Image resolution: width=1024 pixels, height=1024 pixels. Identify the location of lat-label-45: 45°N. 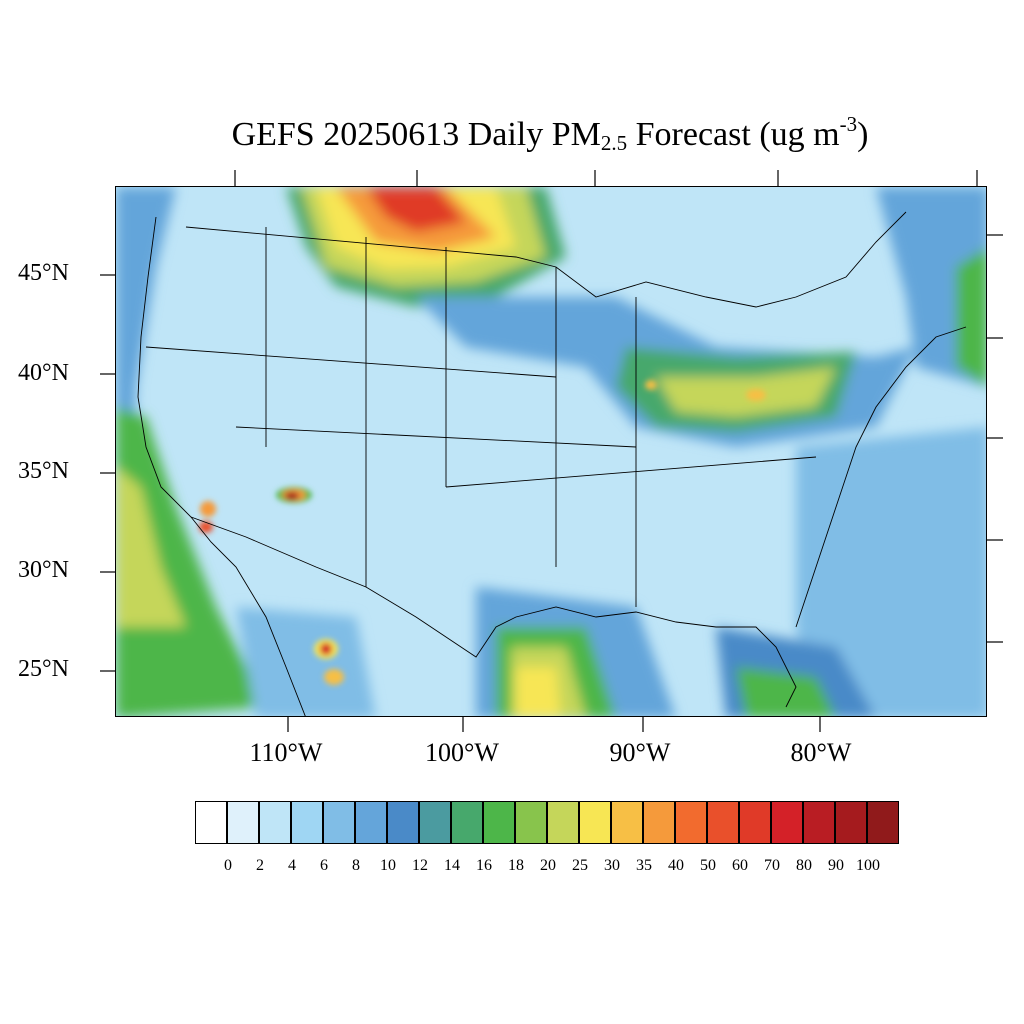
(43, 273).